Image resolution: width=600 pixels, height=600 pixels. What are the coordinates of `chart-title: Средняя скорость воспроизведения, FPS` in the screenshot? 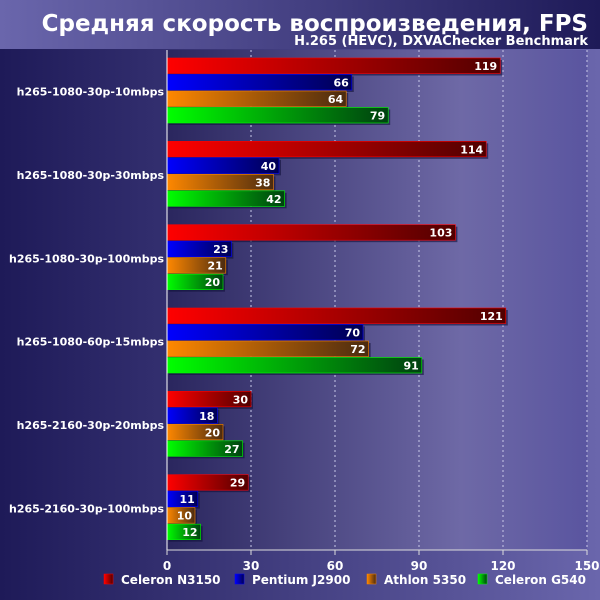 It's located at (315, 24).